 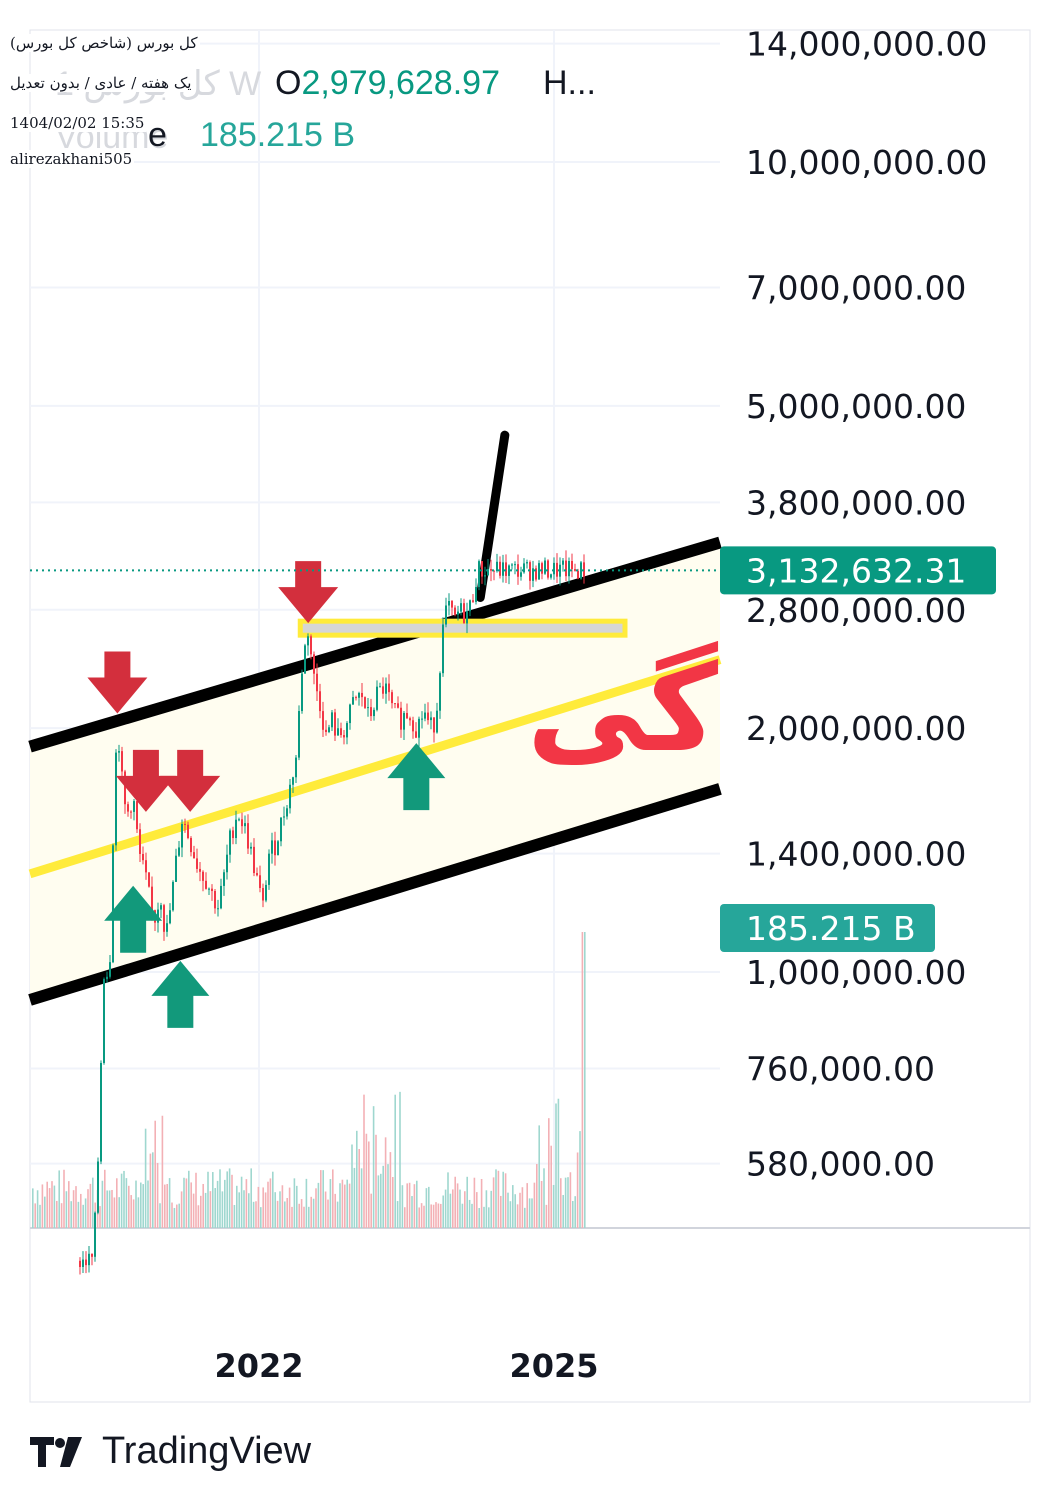 I want to click on volume-value: 185.215 B, so click(x=278, y=135).